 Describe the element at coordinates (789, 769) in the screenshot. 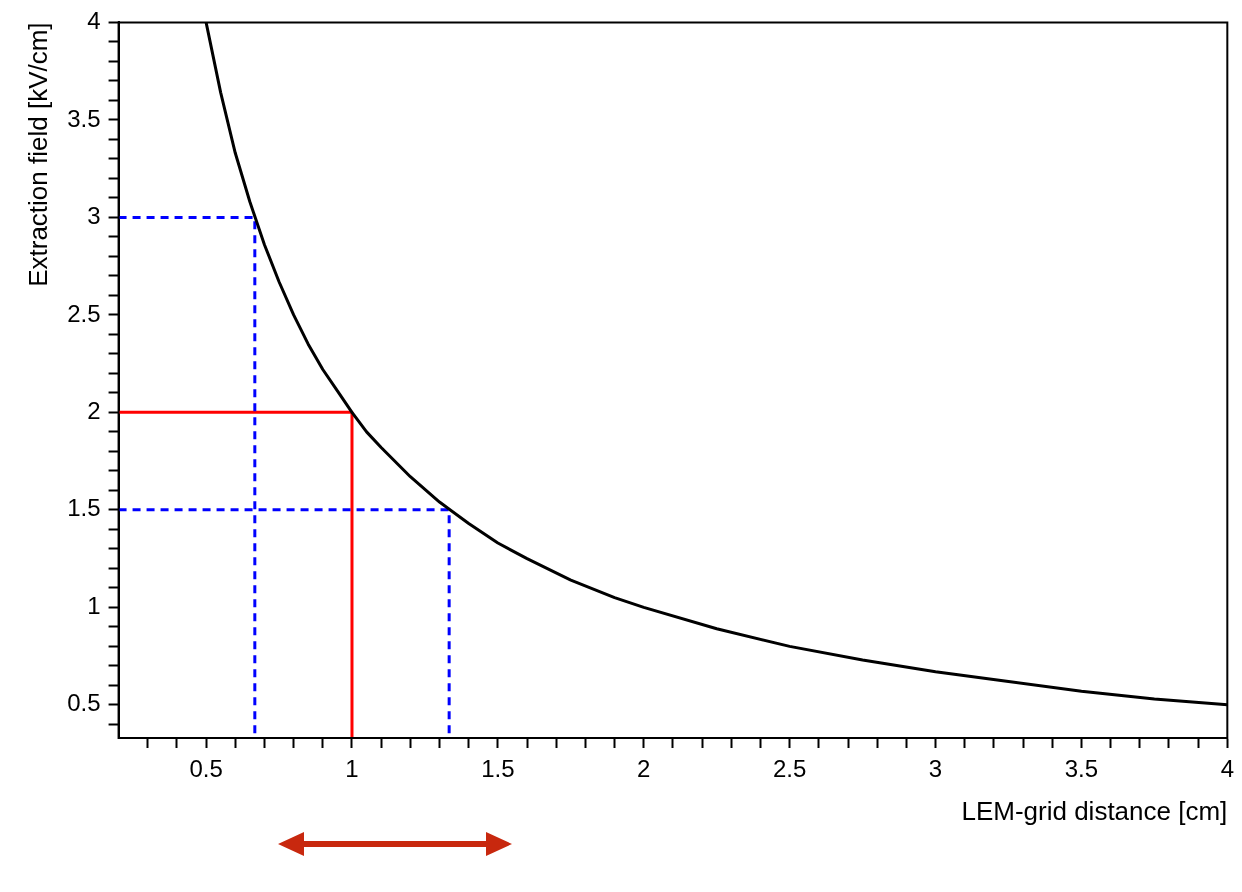

I see `x-tick-label: 2.5` at that location.